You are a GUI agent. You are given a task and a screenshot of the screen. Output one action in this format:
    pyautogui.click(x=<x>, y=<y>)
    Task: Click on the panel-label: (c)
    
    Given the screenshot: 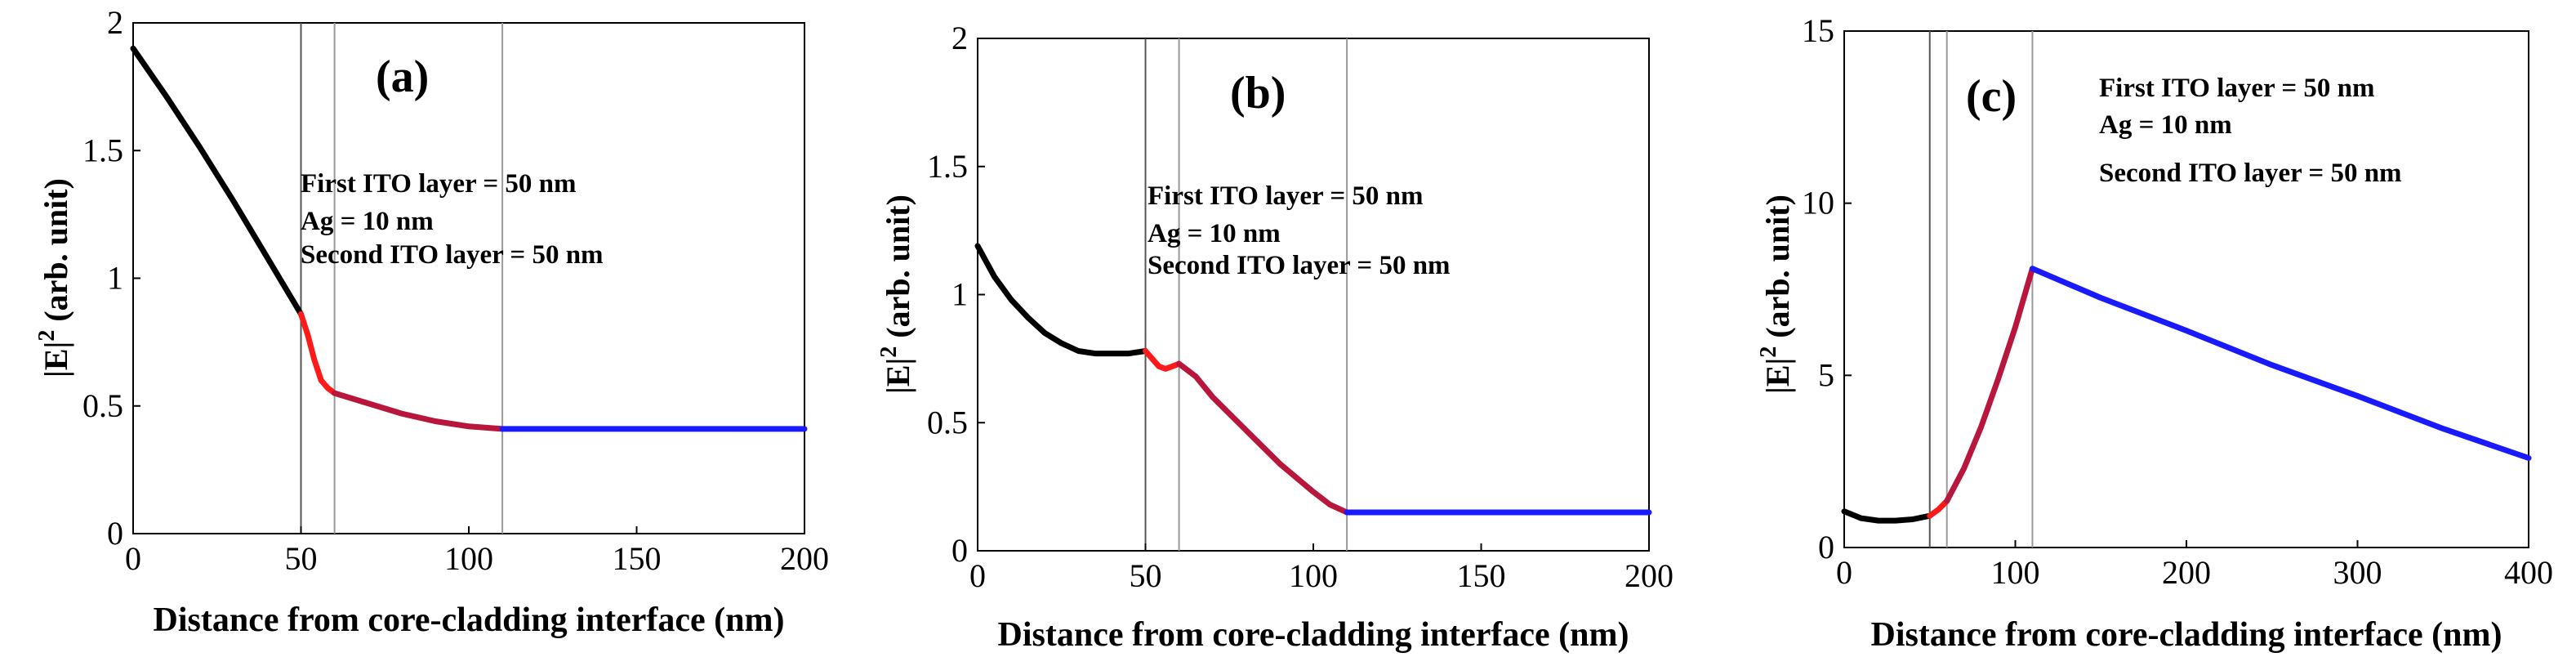 What is the action you would take?
    pyautogui.click(x=1991, y=96)
    